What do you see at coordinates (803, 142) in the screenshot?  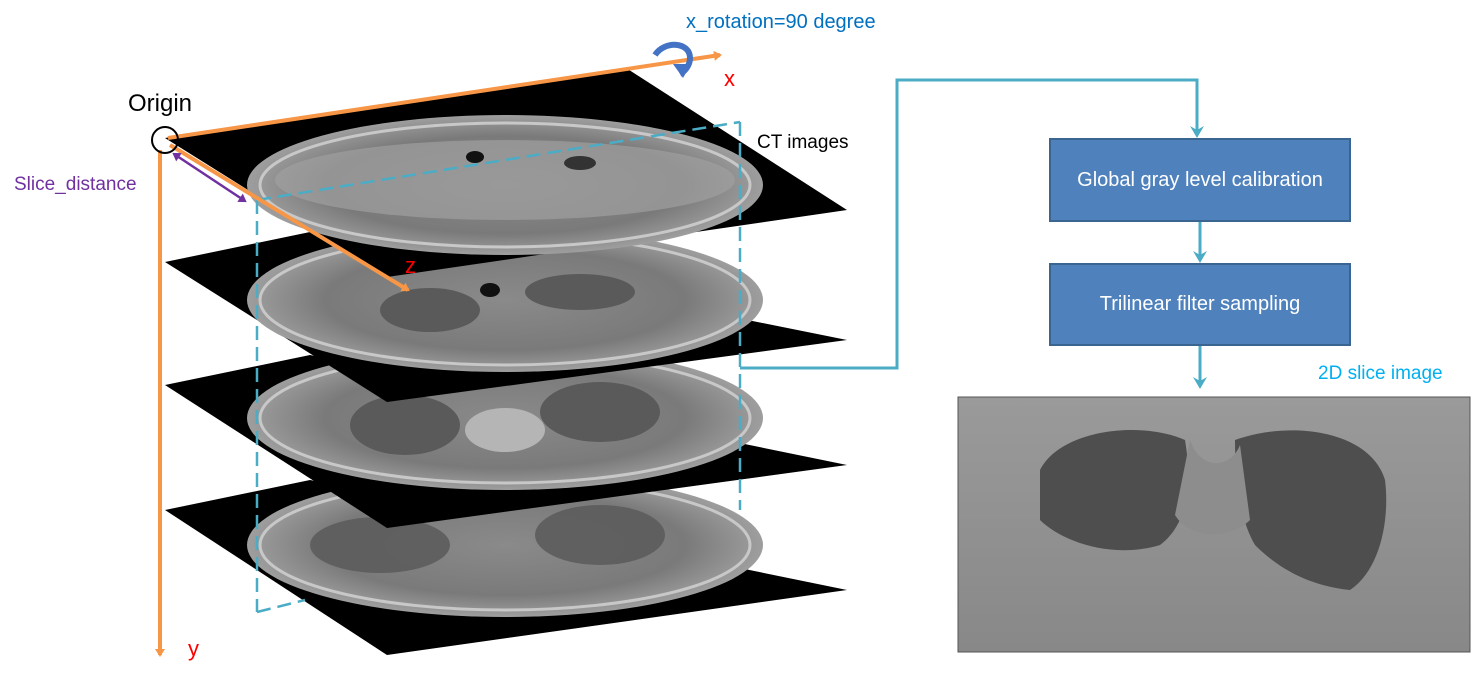 I see `ct-images-label: CT images` at bounding box center [803, 142].